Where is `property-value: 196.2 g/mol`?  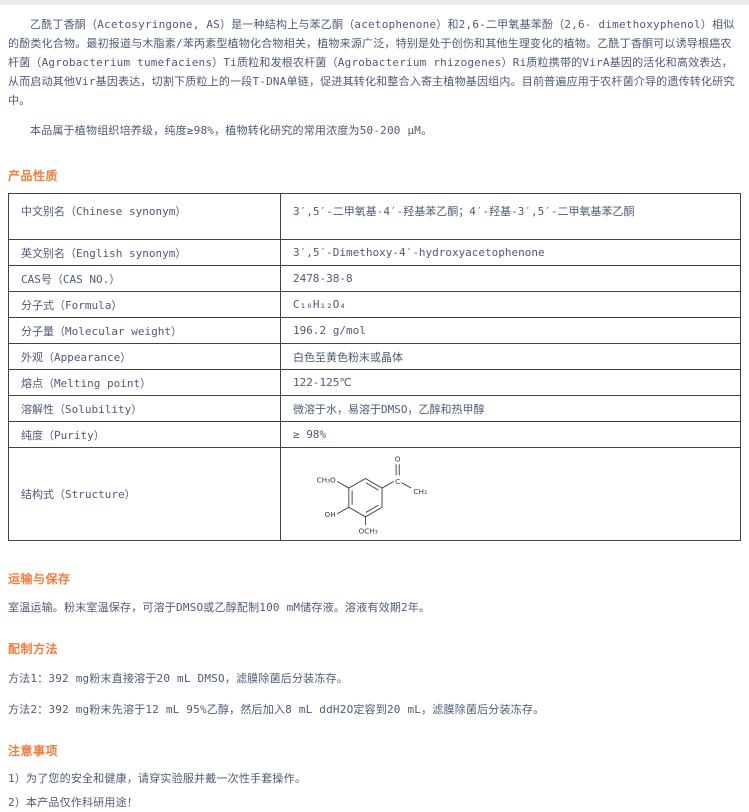
property-value: 196.2 g/mol is located at coordinates (510, 330).